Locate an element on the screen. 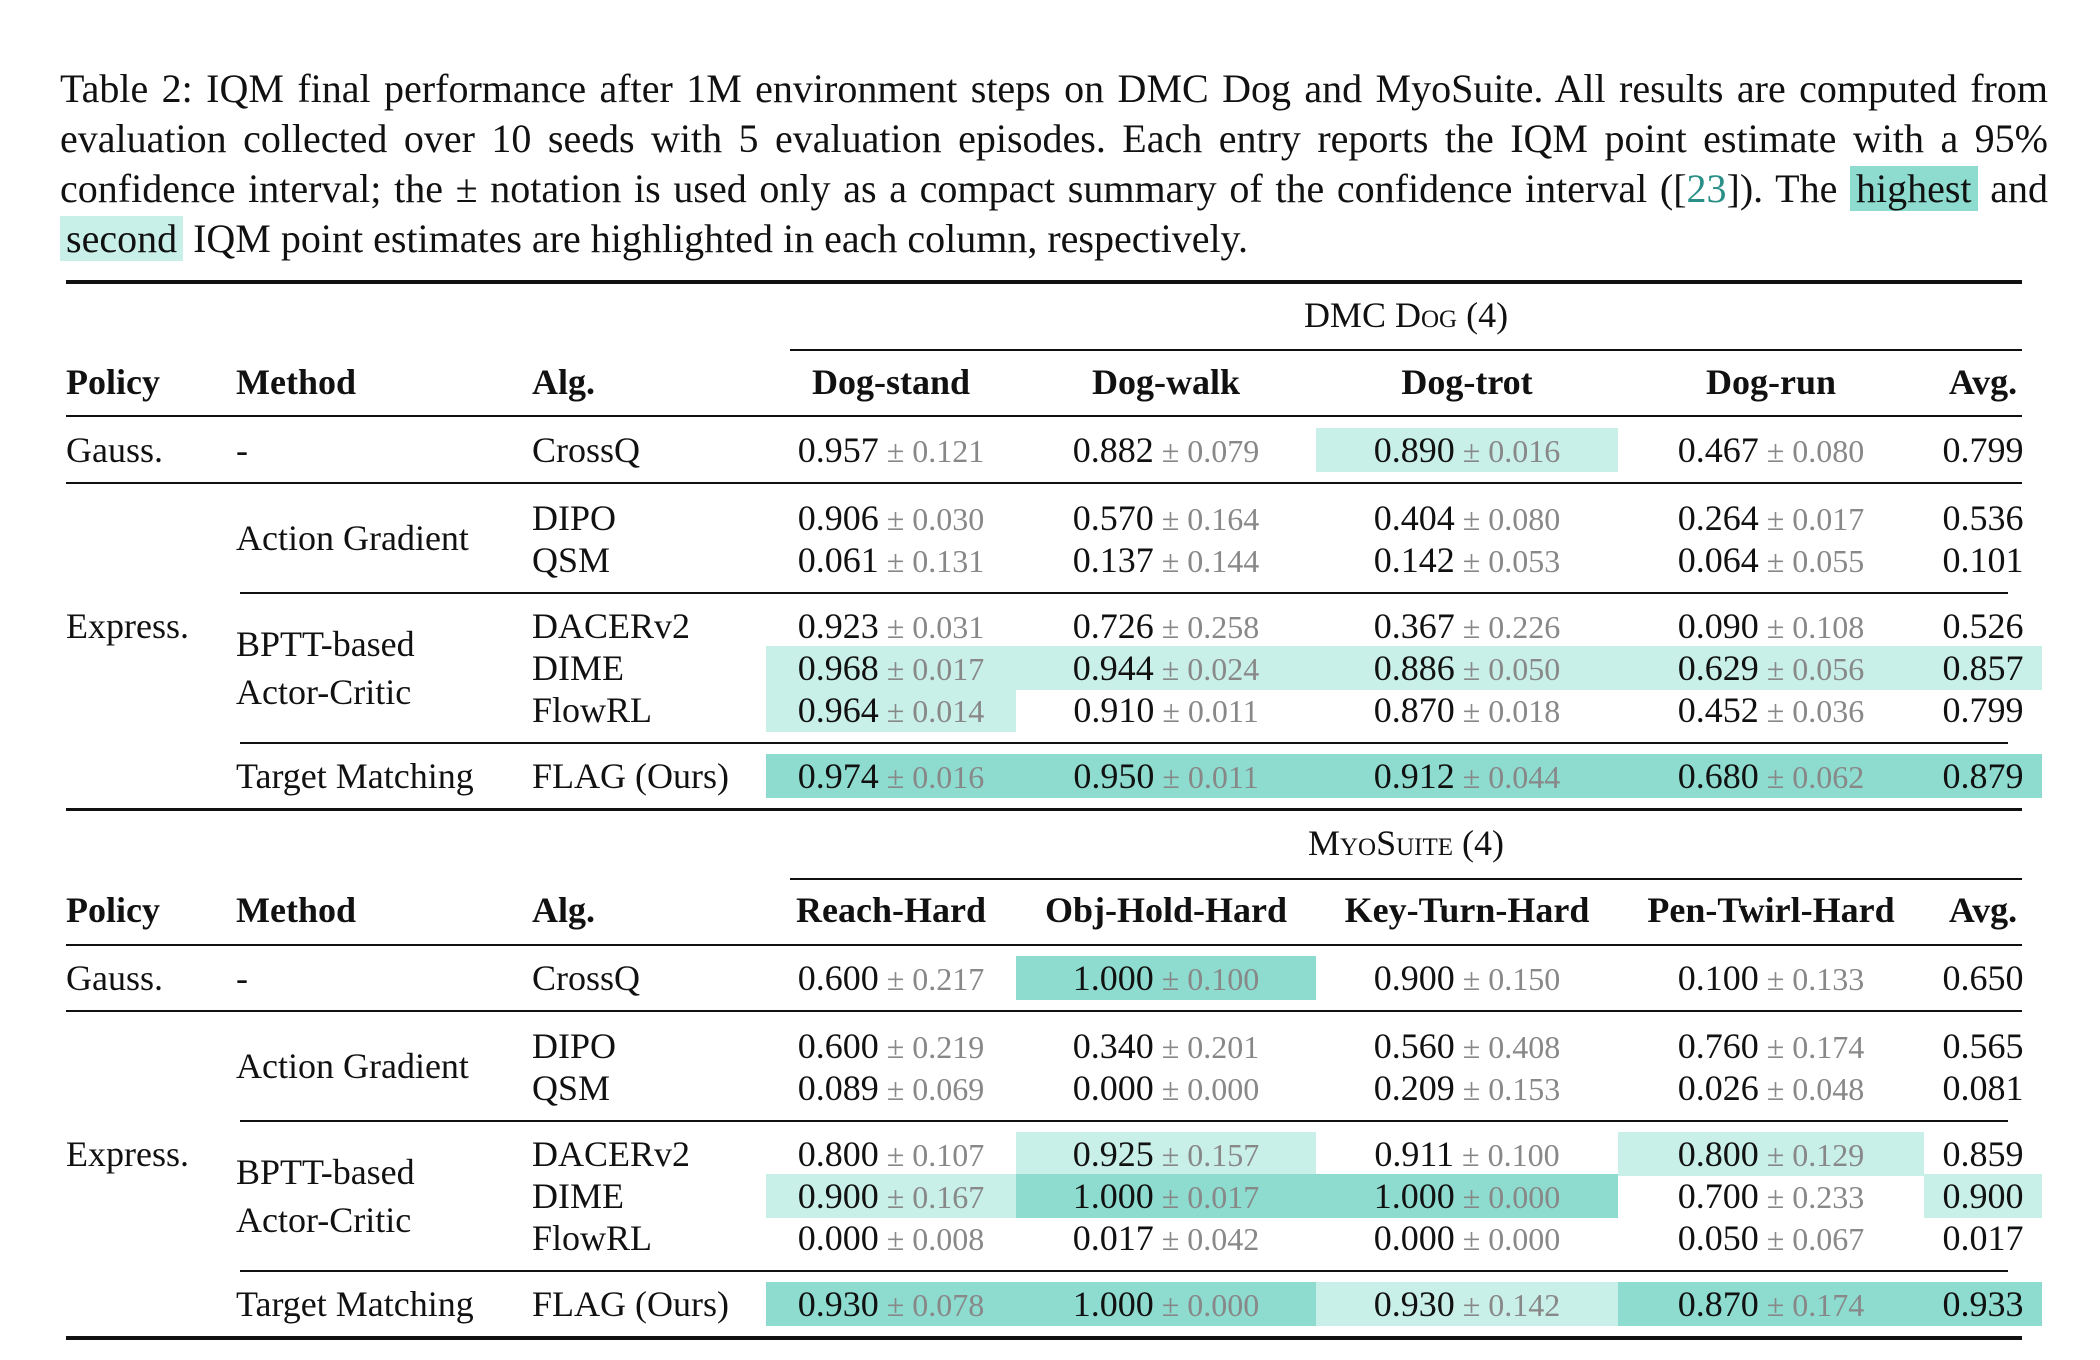 This screenshot has width=2100, height=1360. algorithm-name: DIME is located at coordinates (578, 668).